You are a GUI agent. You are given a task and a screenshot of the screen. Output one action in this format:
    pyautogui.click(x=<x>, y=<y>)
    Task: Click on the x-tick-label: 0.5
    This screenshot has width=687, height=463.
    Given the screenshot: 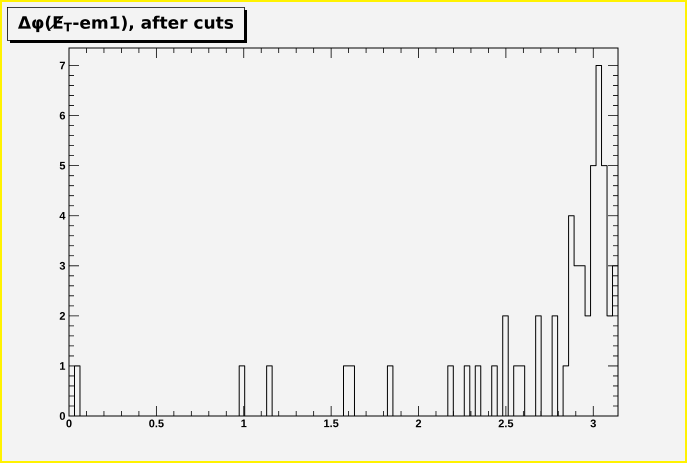 What is the action you would take?
    pyautogui.click(x=156, y=424)
    